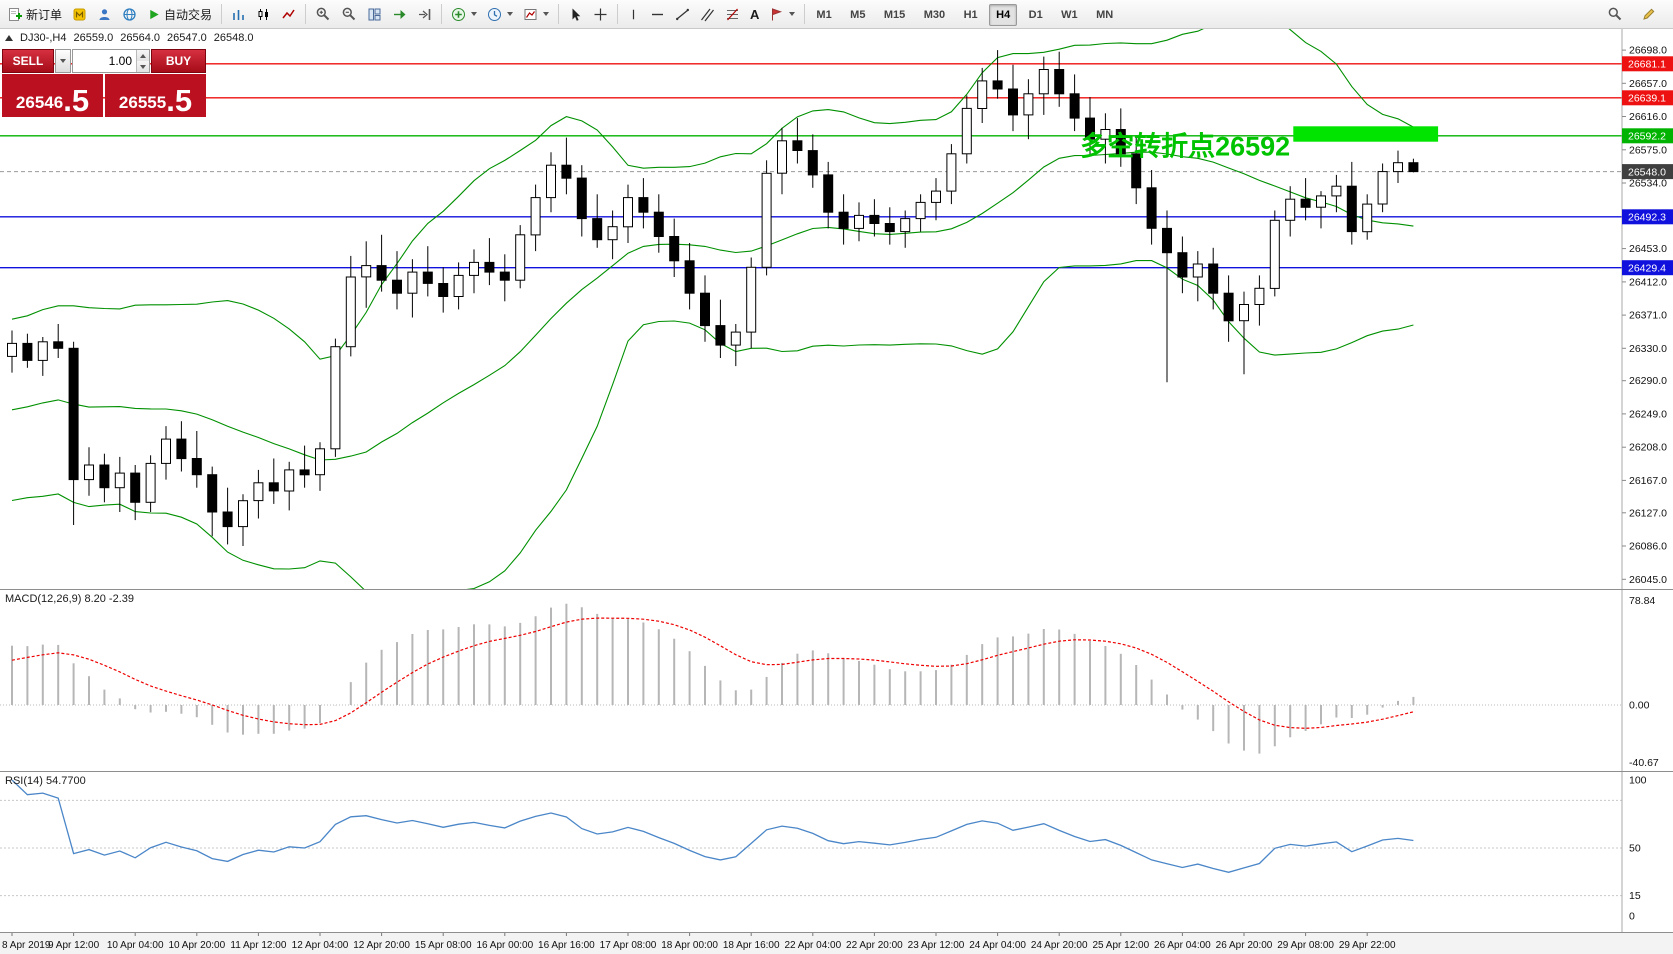 The image size is (1673, 954). What do you see at coordinates (1649, 14) in the screenshot?
I see `edit-button` at bounding box center [1649, 14].